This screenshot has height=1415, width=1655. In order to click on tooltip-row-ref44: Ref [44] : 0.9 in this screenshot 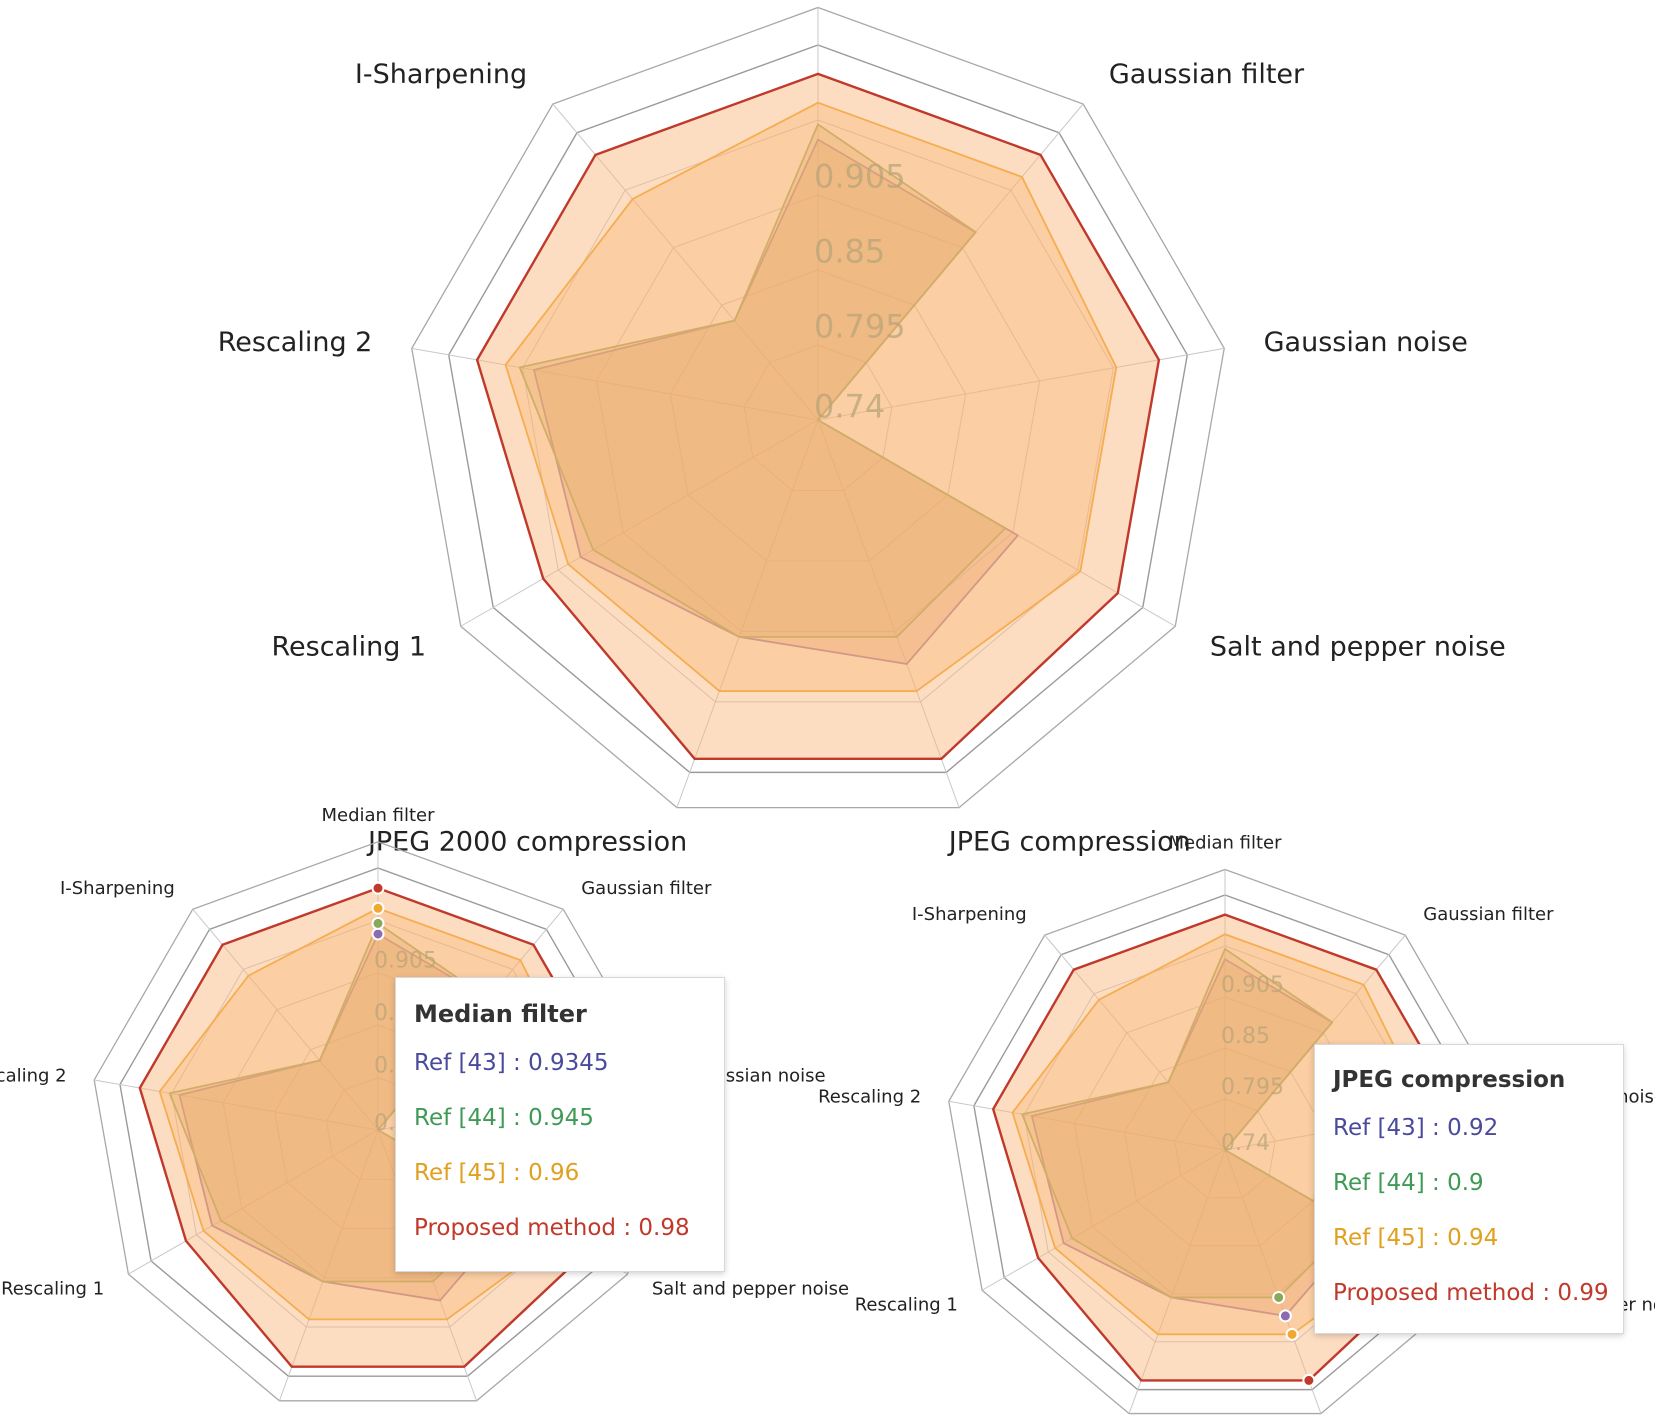, I will do `click(1408, 1183)`.